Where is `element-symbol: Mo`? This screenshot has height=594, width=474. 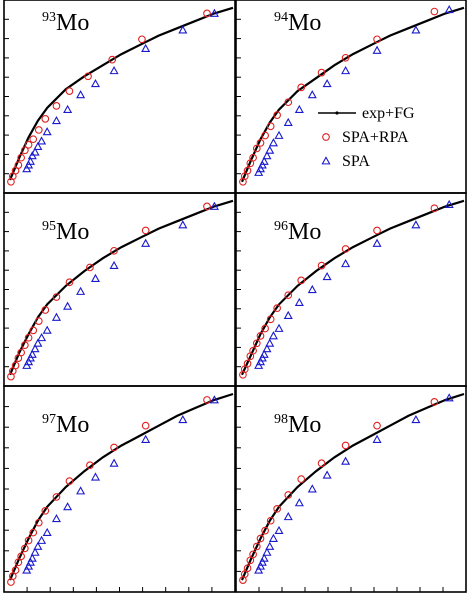
element-symbol: Mo is located at coordinates (304, 23).